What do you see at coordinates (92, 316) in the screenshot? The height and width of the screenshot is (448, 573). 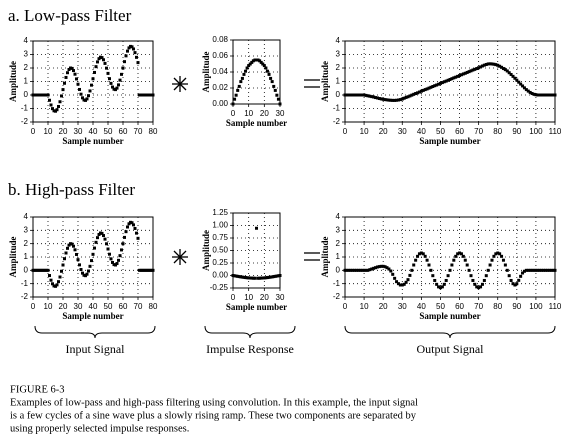 I see `x-axis-label: Sample number` at bounding box center [92, 316].